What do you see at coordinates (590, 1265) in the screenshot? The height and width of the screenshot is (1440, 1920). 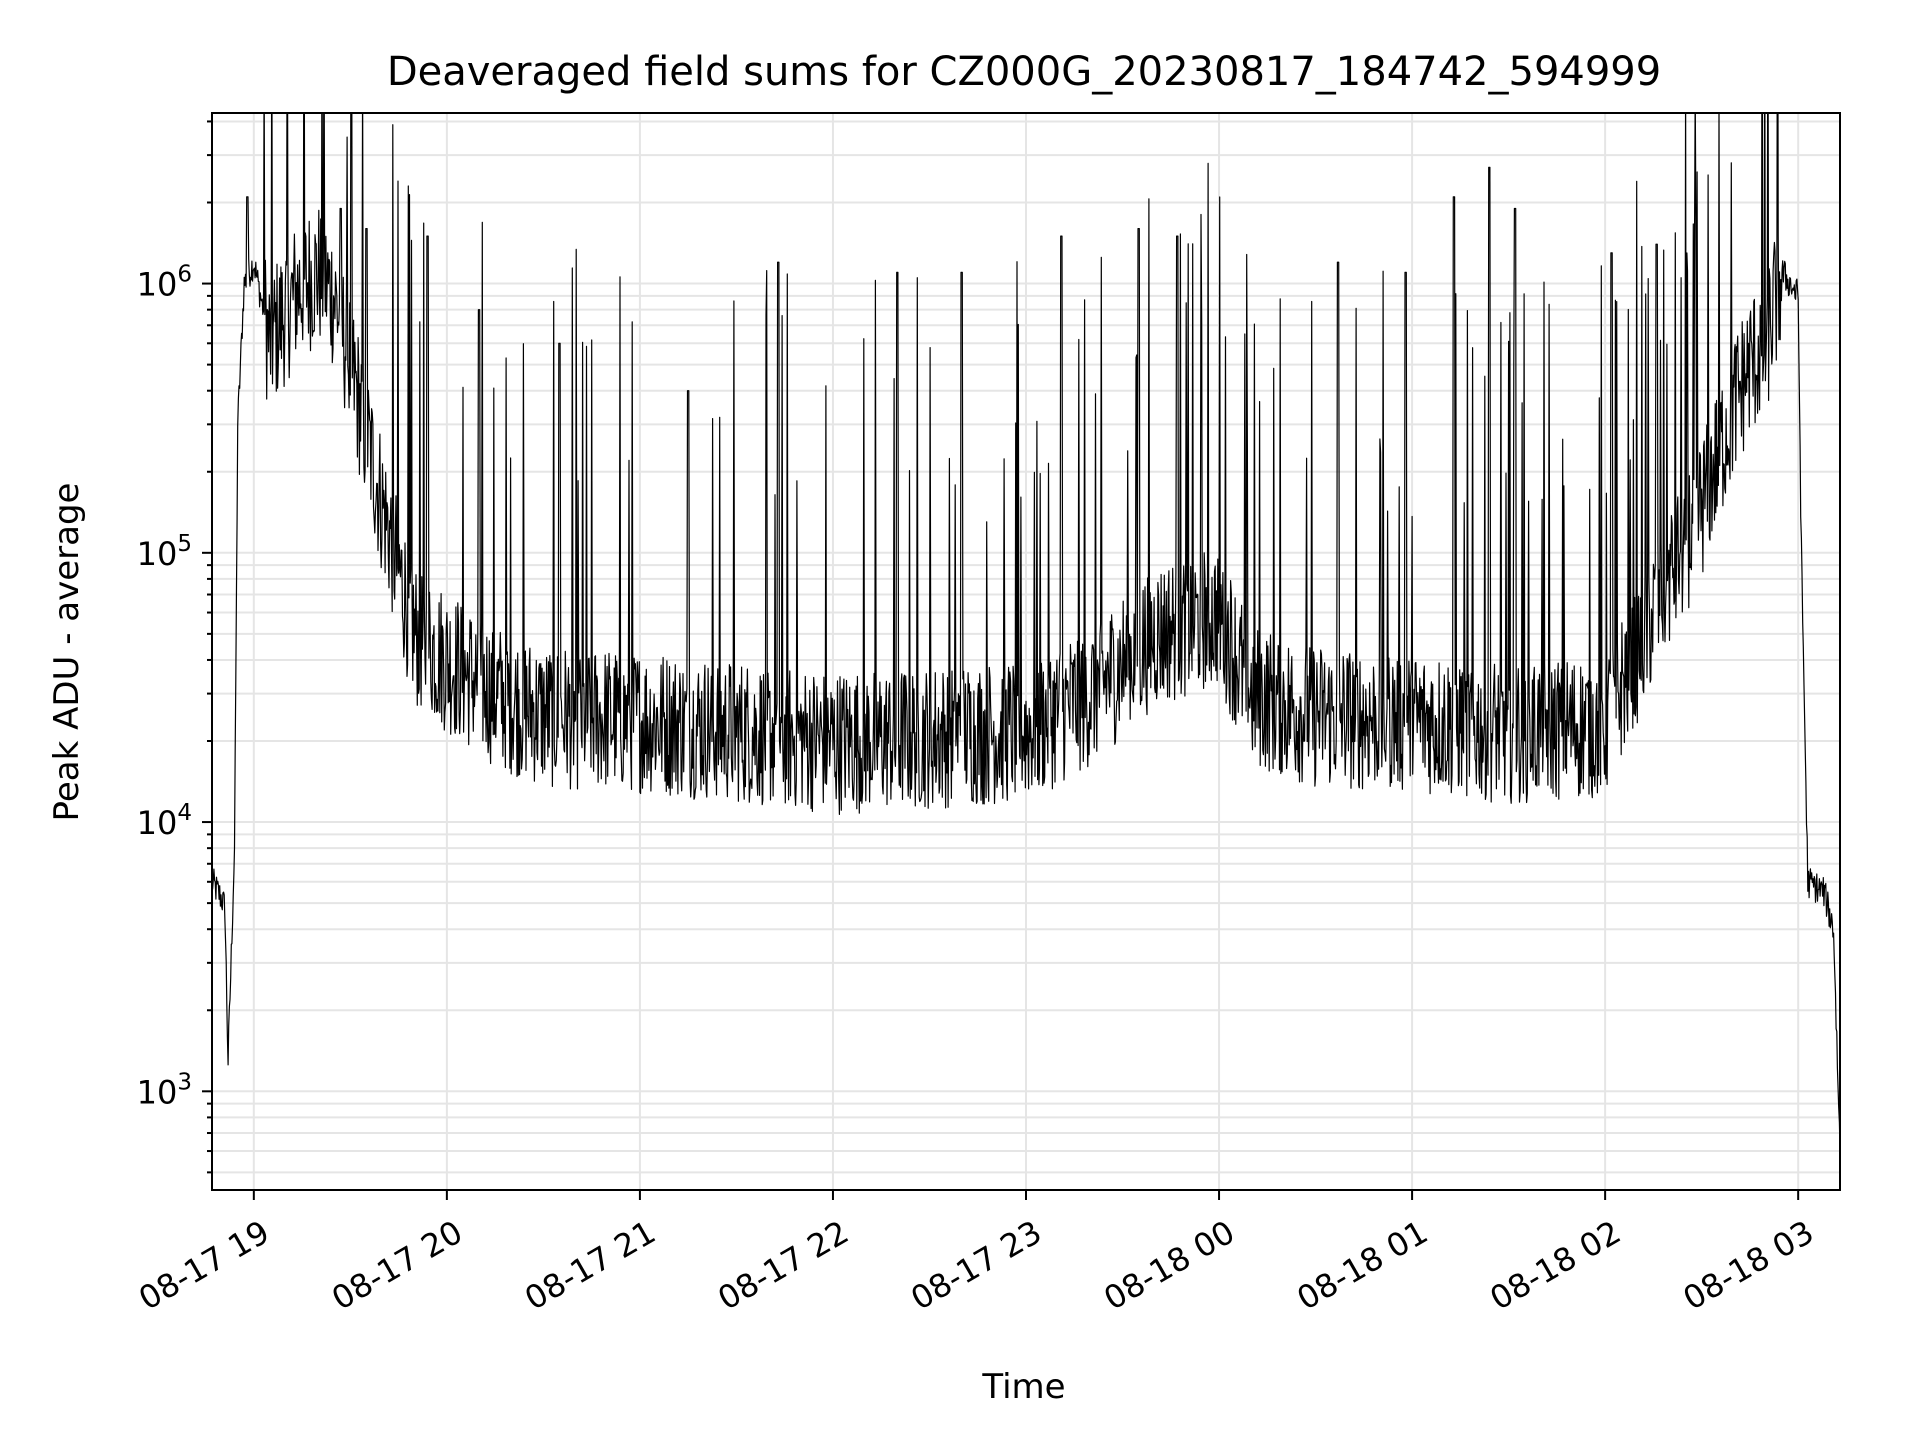 I see `x-tick-label: 08-17 21` at bounding box center [590, 1265].